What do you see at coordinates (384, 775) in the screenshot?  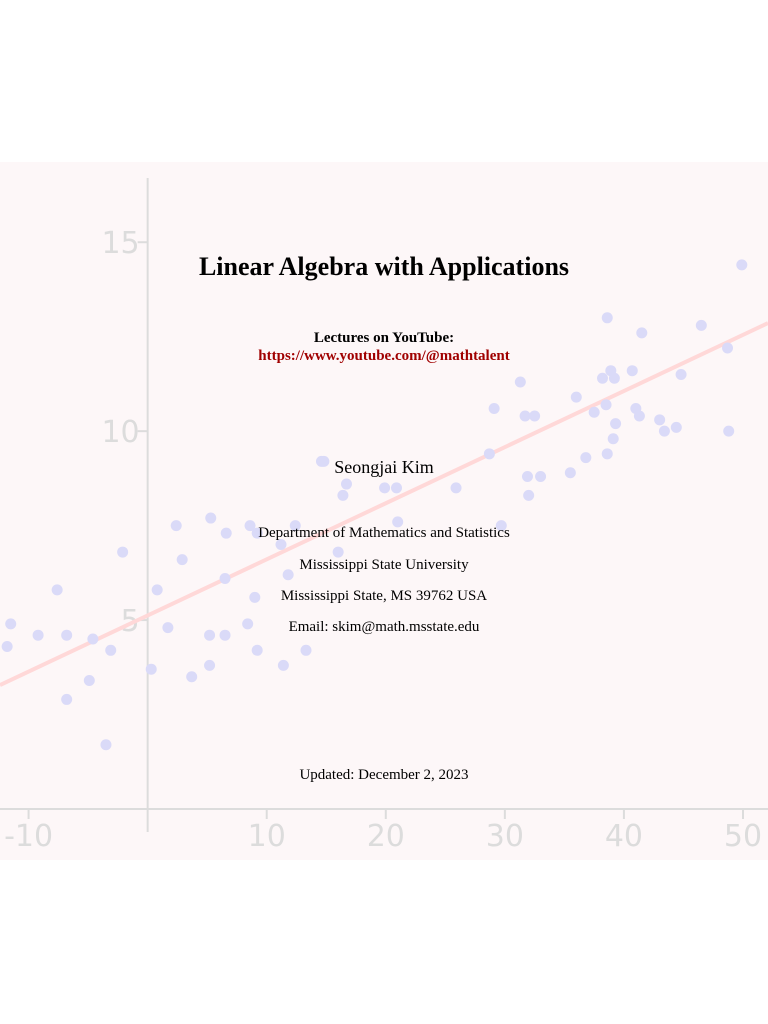 I see `updated: Updated: December 2, 2023` at bounding box center [384, 775].